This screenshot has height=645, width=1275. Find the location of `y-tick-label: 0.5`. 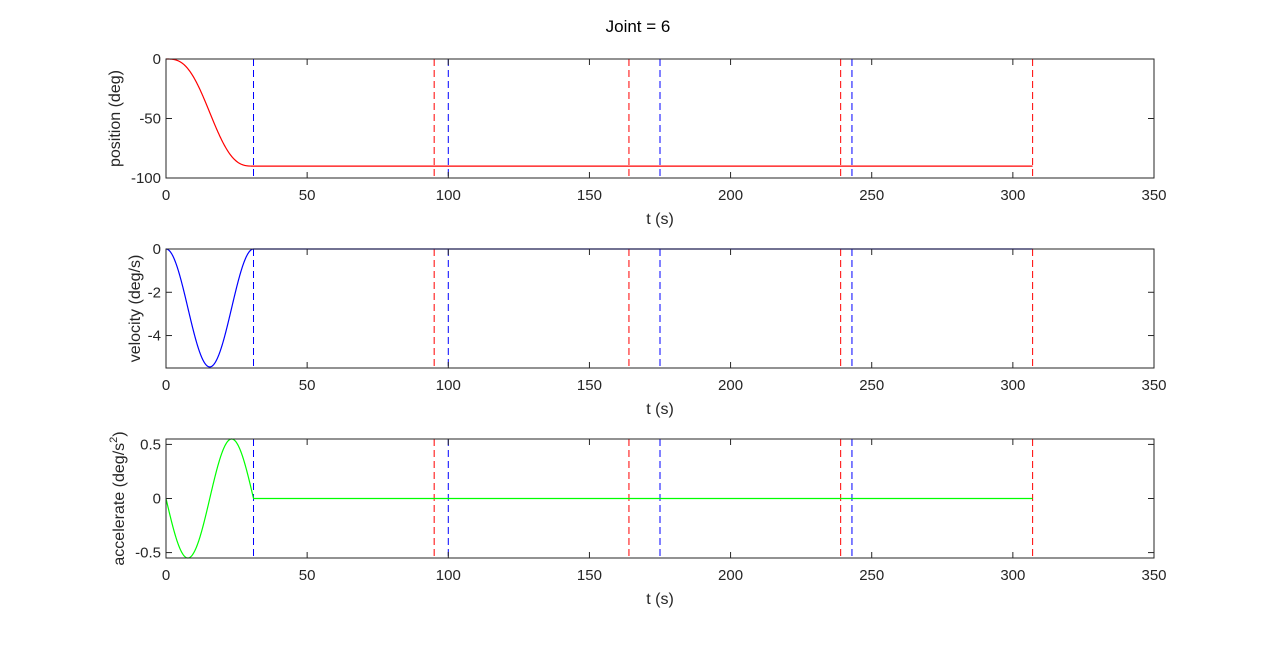

y-tick-label: 0.5 is located at coordinates (150, 444).